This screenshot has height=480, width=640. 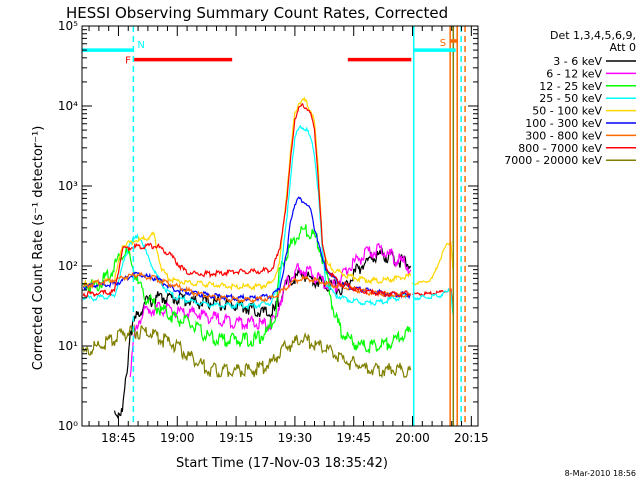 I want to click on legend-entry-label: 100 - 300 keV, so click(x=563, y=123).